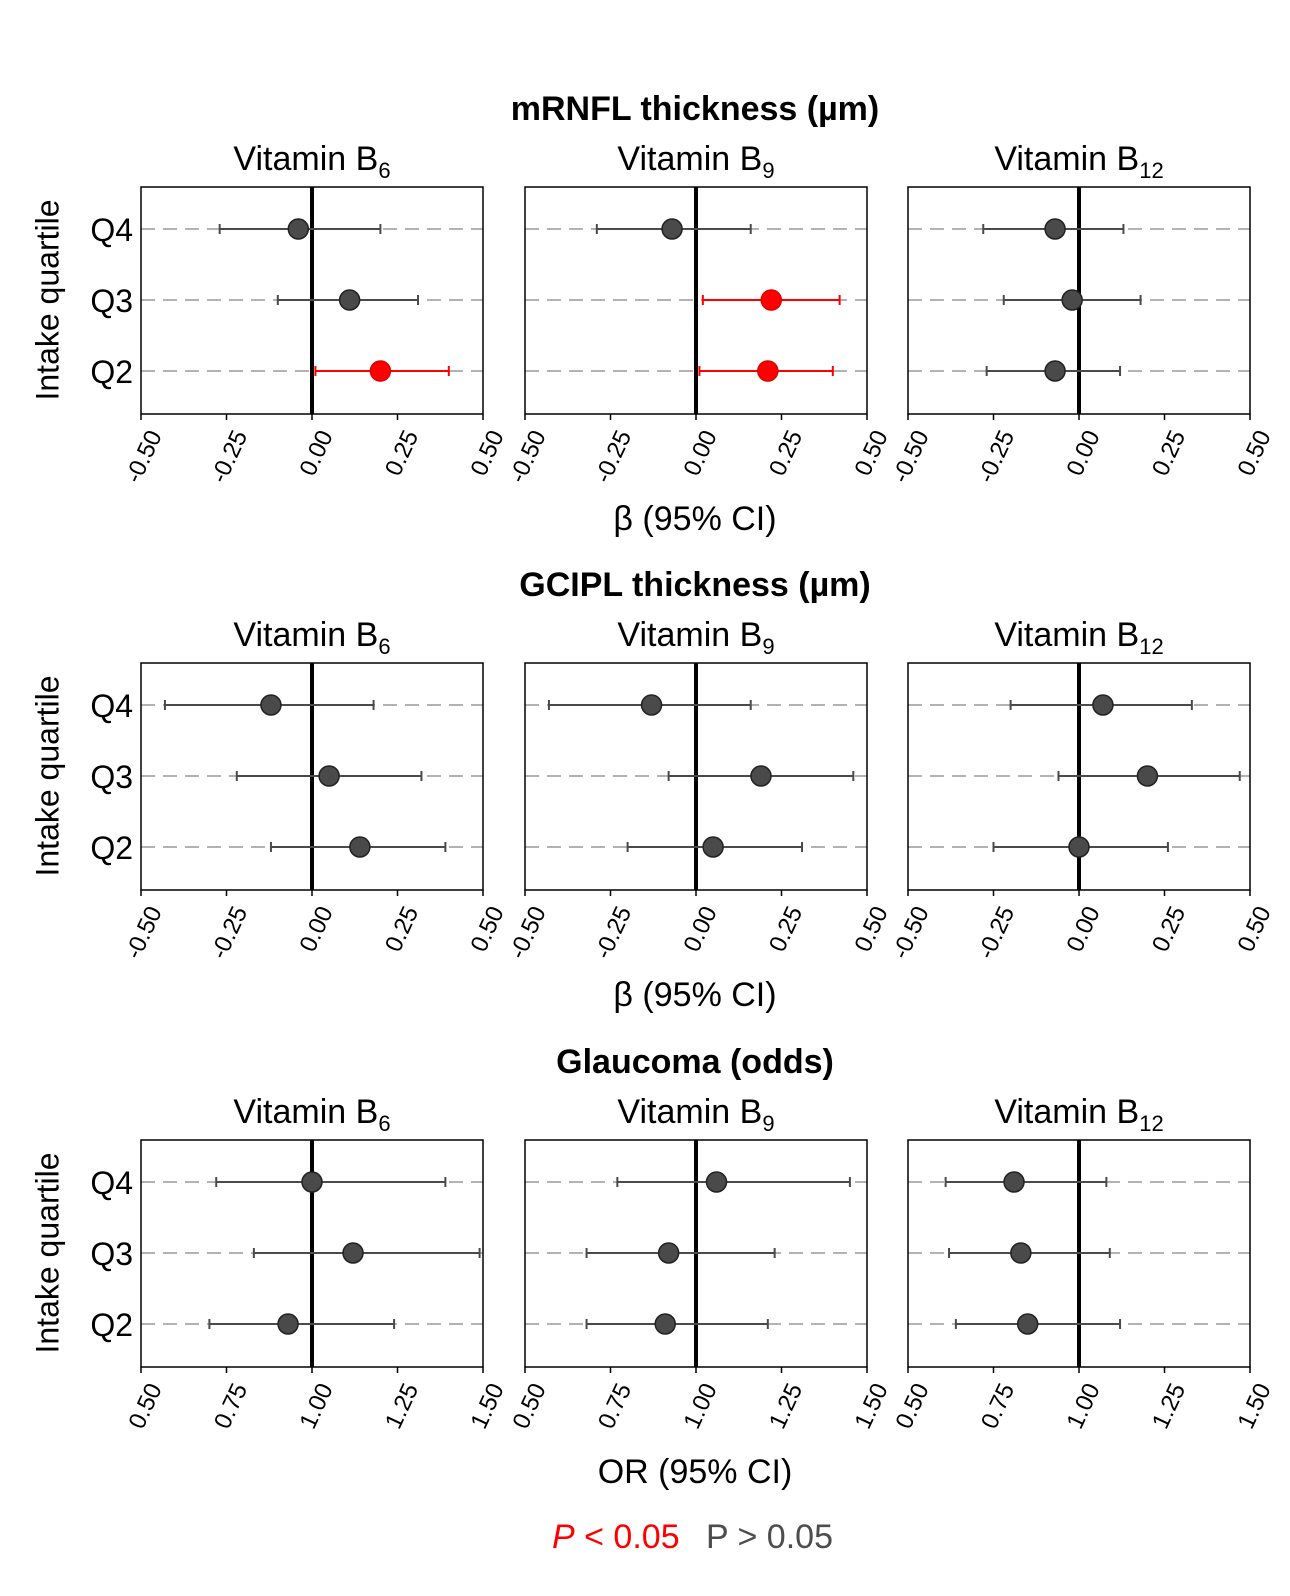 The image size is (1290, 1596). I want to click on legend: P < 0.05 P > 0.05, so click(692, 1537).